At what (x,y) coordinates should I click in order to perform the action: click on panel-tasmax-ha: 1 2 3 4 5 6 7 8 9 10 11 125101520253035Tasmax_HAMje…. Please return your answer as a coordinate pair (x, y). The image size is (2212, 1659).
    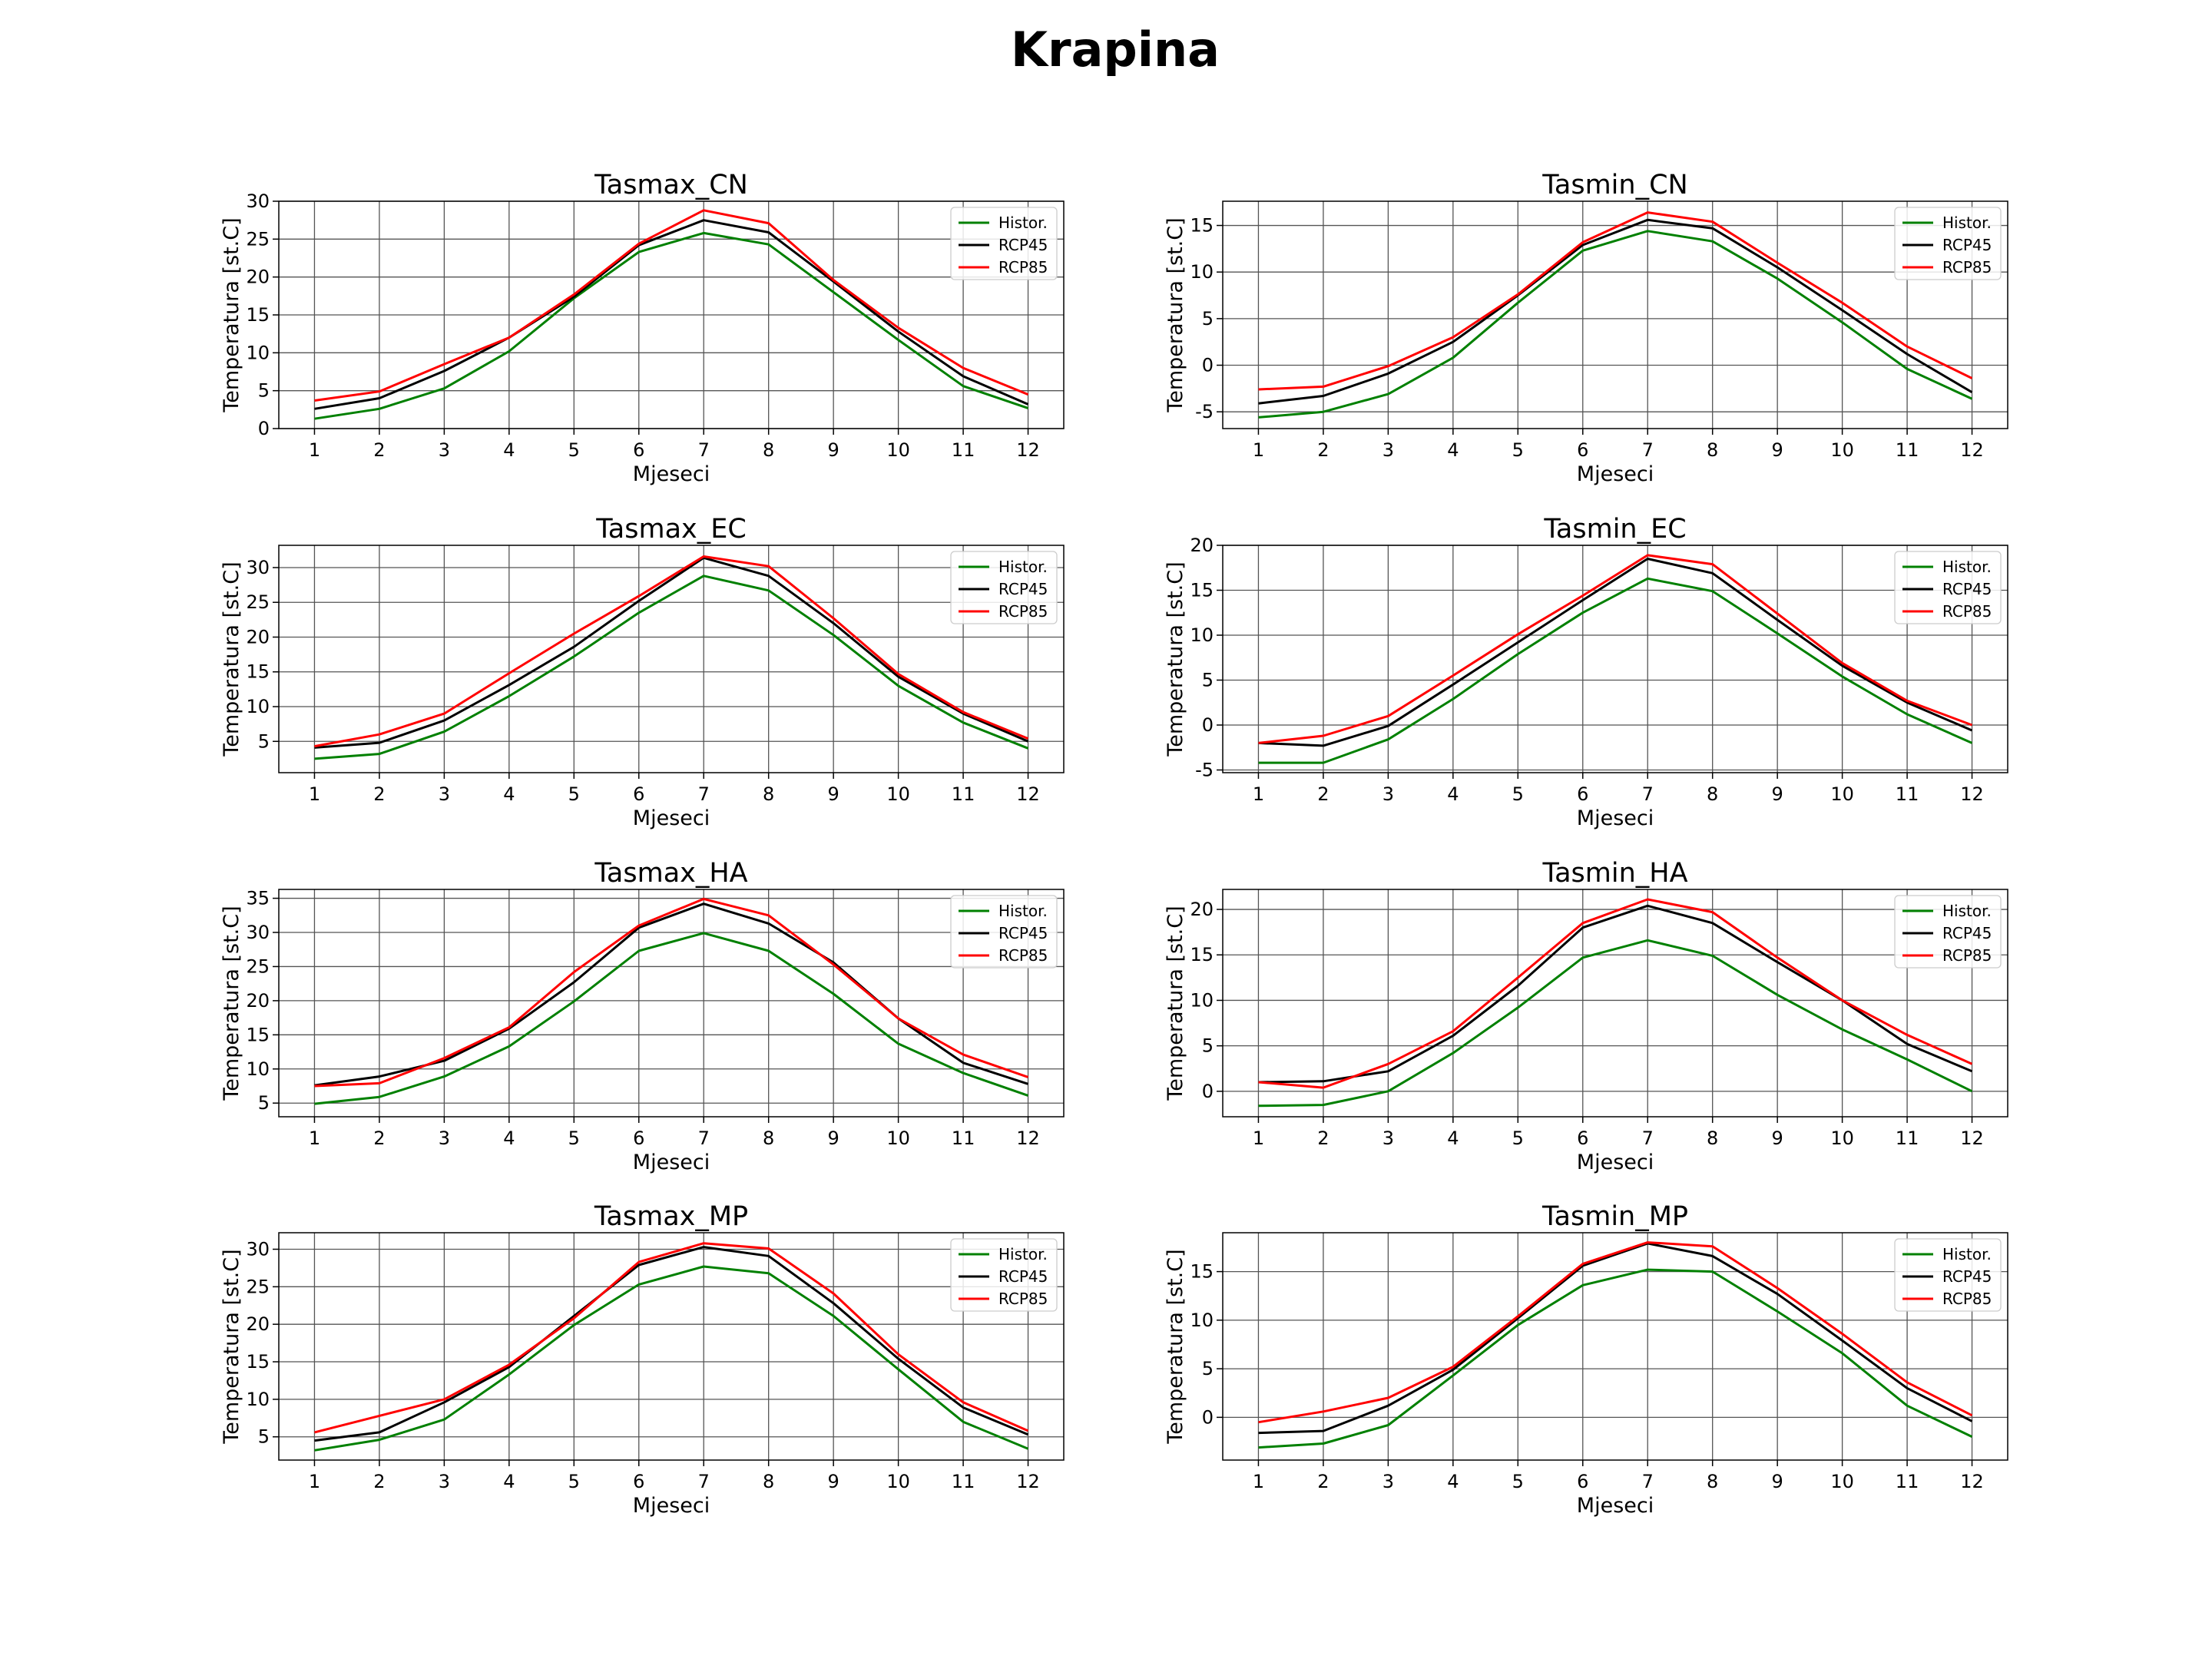
    Looking at the image, I should click on (643, 1016).